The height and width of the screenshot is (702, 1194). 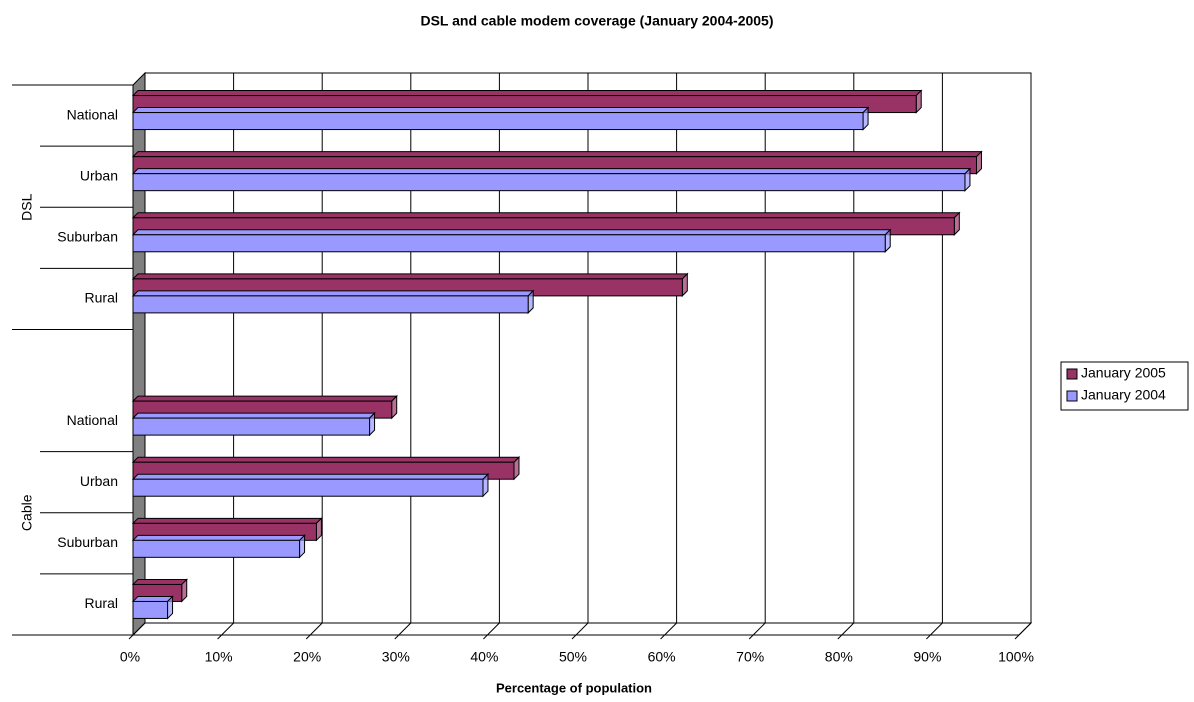 I want to click on legend-box, so click(x=1124, y=386).